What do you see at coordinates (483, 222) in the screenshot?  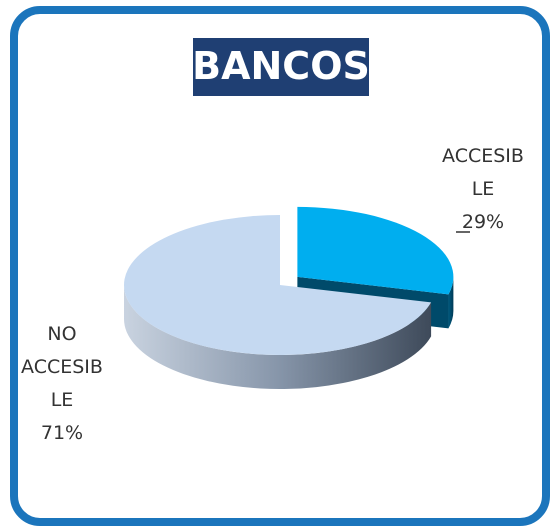 I see `value-label: 29%` at bounding box center [483, 222].